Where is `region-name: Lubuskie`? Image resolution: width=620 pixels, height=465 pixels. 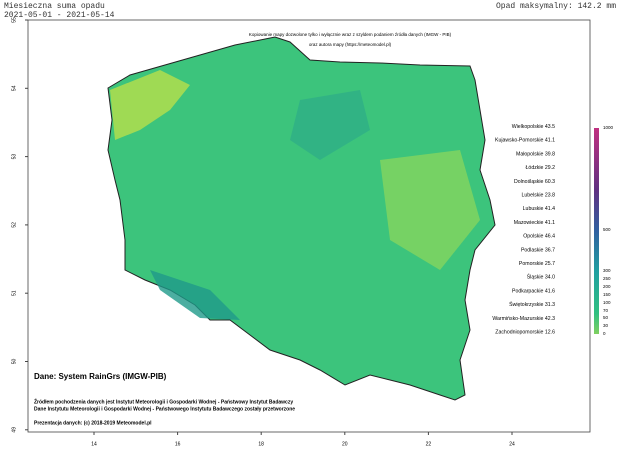 region-name: Lubuskie is located at coordinates (533, 210).